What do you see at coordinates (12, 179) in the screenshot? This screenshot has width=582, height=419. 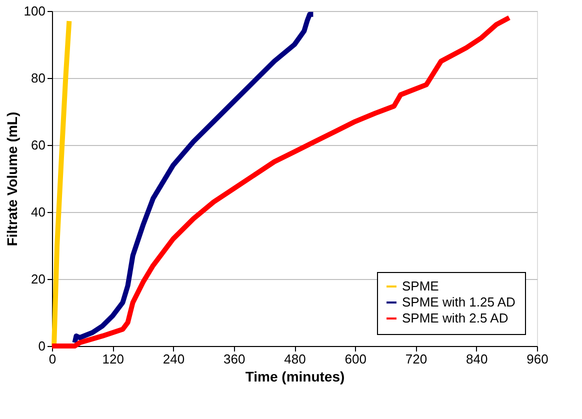 I see `y-axis-title: Filtrate Volume (mL)` at bounding box center [12, 179].